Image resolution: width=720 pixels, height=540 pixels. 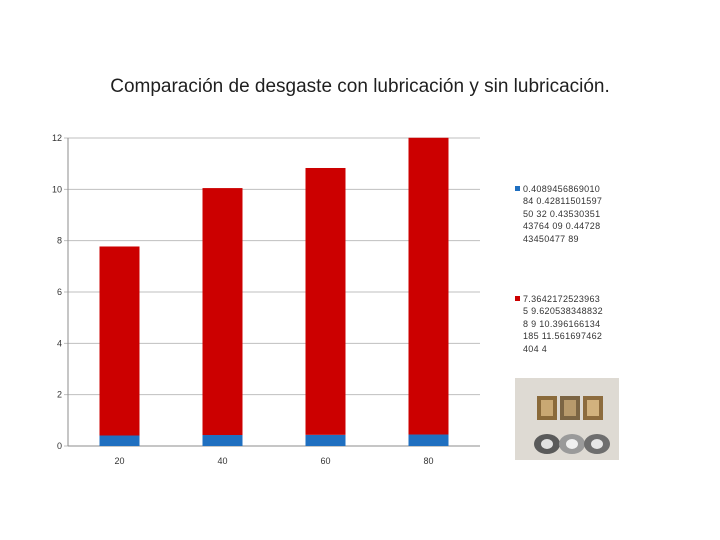 I want to click on y-tick-label: 12, so click(x=57, y=138).